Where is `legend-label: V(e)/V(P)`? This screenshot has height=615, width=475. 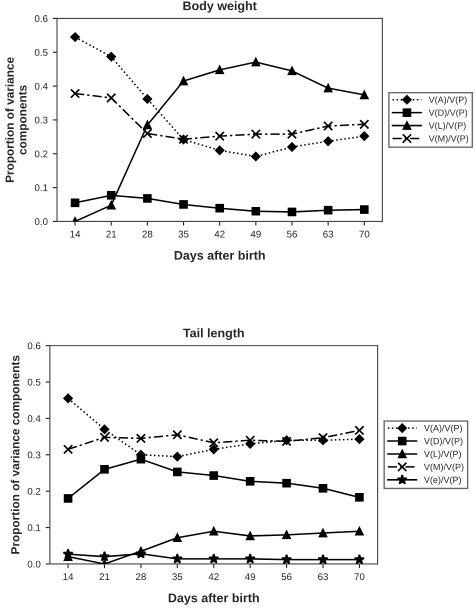 legend-label: V(e)/V(P) is located at coordinates (442, 480).